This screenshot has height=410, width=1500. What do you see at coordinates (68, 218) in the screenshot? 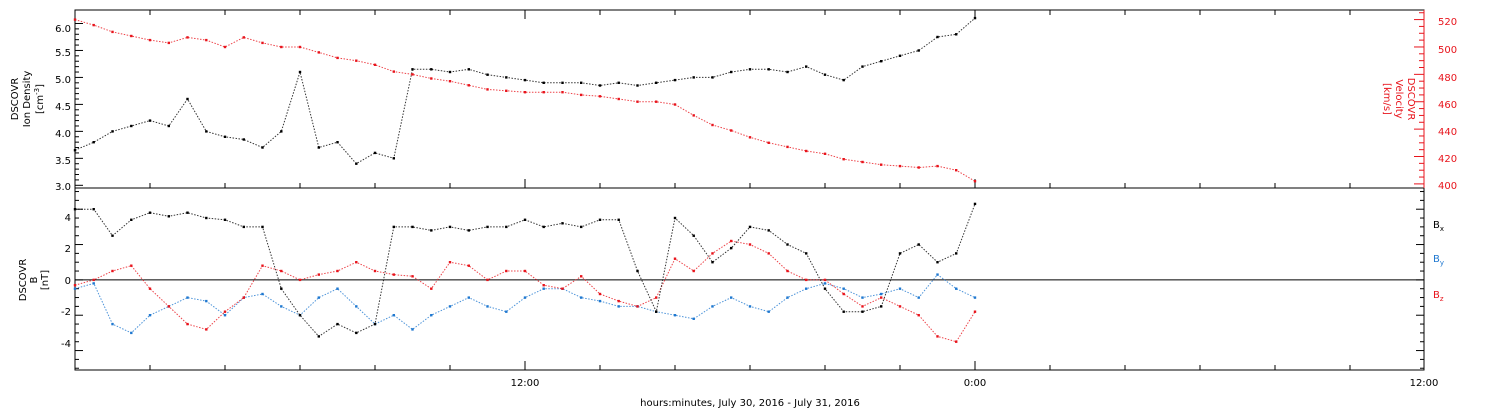
I see `y-tick-label: 4` at bounding box center [68, 218].